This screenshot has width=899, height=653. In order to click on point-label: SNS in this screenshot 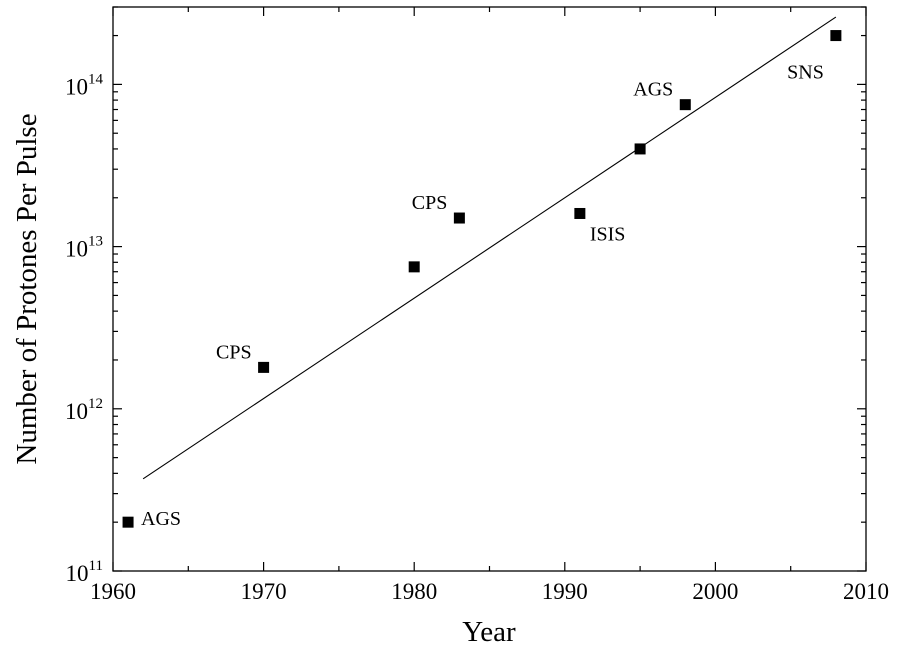, I will do `click(805, 73)`.